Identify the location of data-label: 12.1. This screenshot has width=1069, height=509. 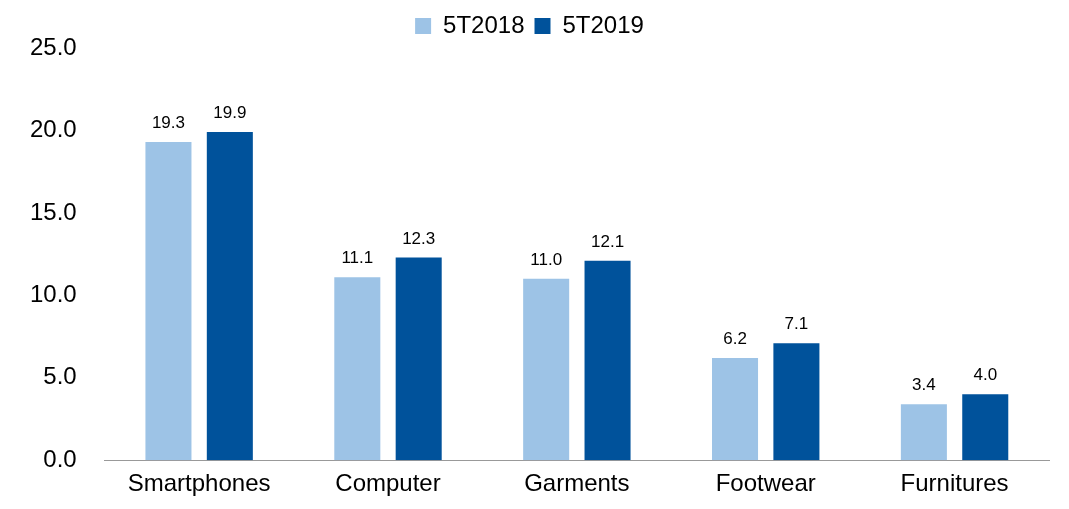
(608, 241).